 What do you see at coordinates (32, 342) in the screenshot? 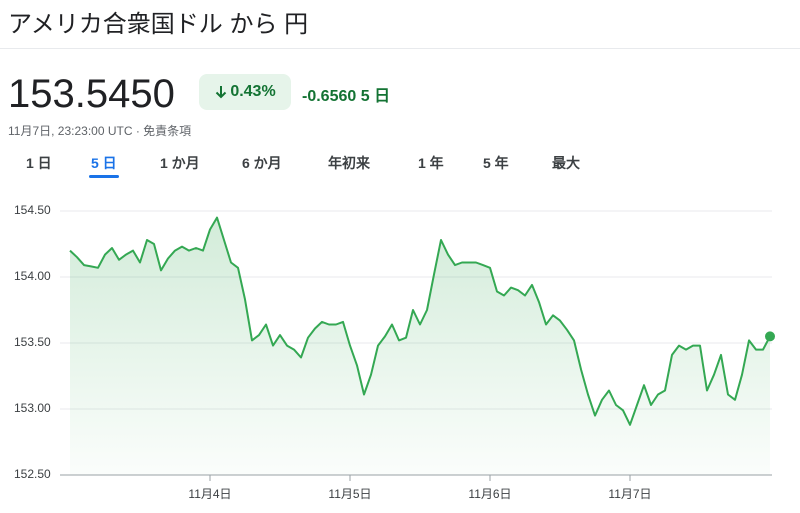
I see `y-tick-label: 153.50` at bounding box center [32, 342].